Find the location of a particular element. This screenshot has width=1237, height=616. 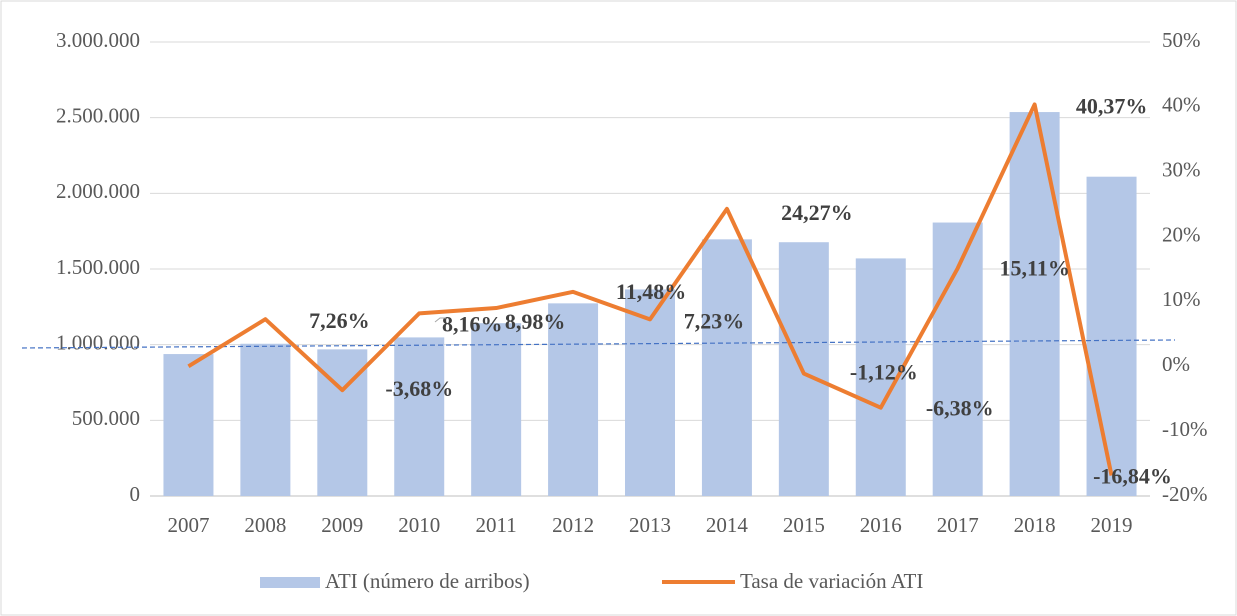

x-tick-label: 2019 is located at coordinates (1112, 525).